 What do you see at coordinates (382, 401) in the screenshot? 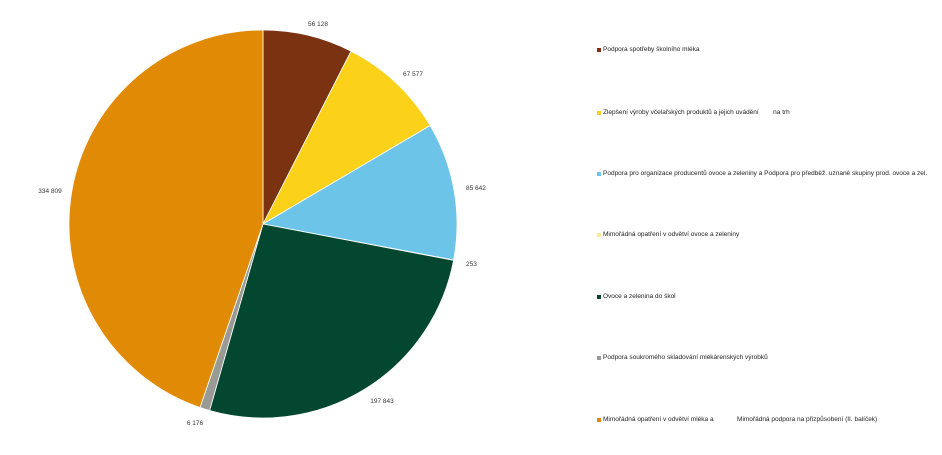
I see `data-label: 197 843` at bounding box center [382, 401].